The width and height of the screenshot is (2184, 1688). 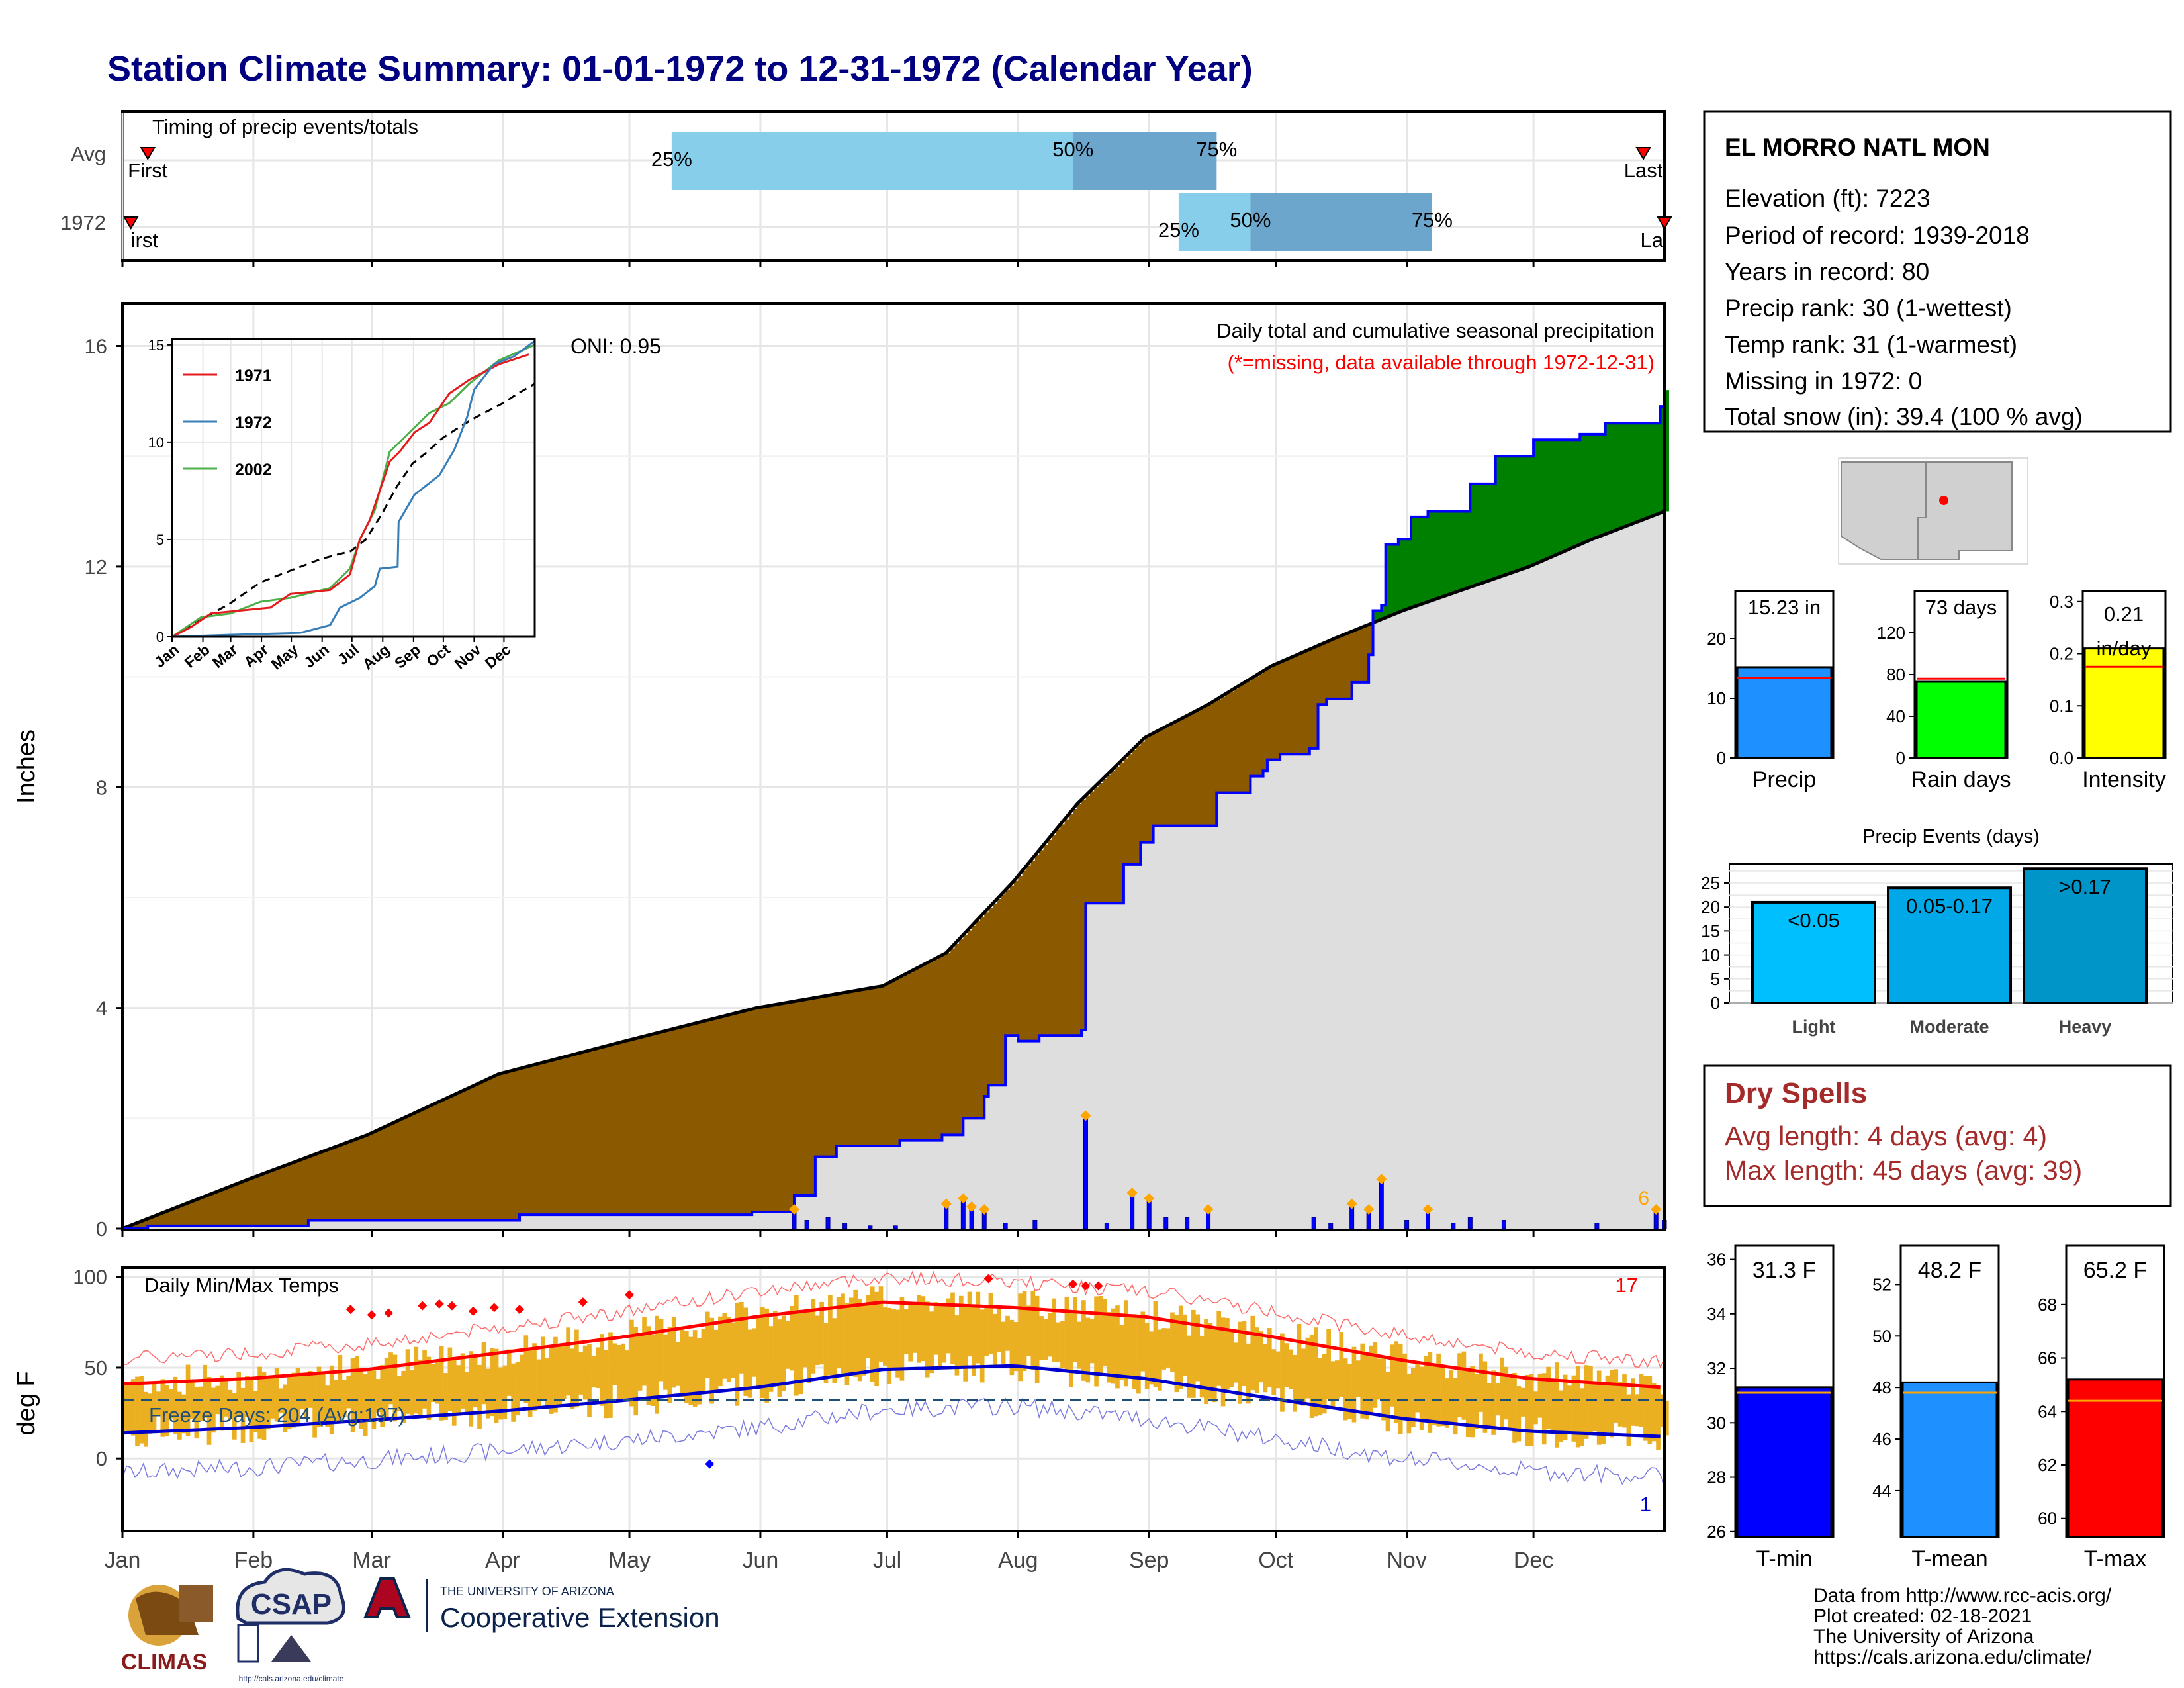 I want to click on precip-summary-bar, so click(x=1784, y=712).